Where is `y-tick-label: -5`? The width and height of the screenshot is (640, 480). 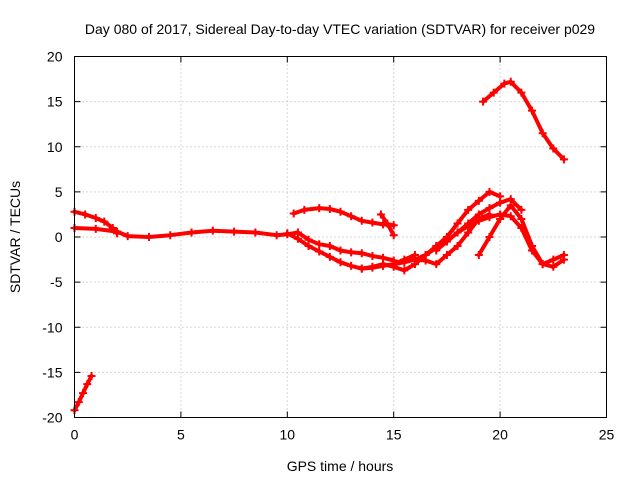
y-tick-label: -5 is located at coordinates (56, 282).